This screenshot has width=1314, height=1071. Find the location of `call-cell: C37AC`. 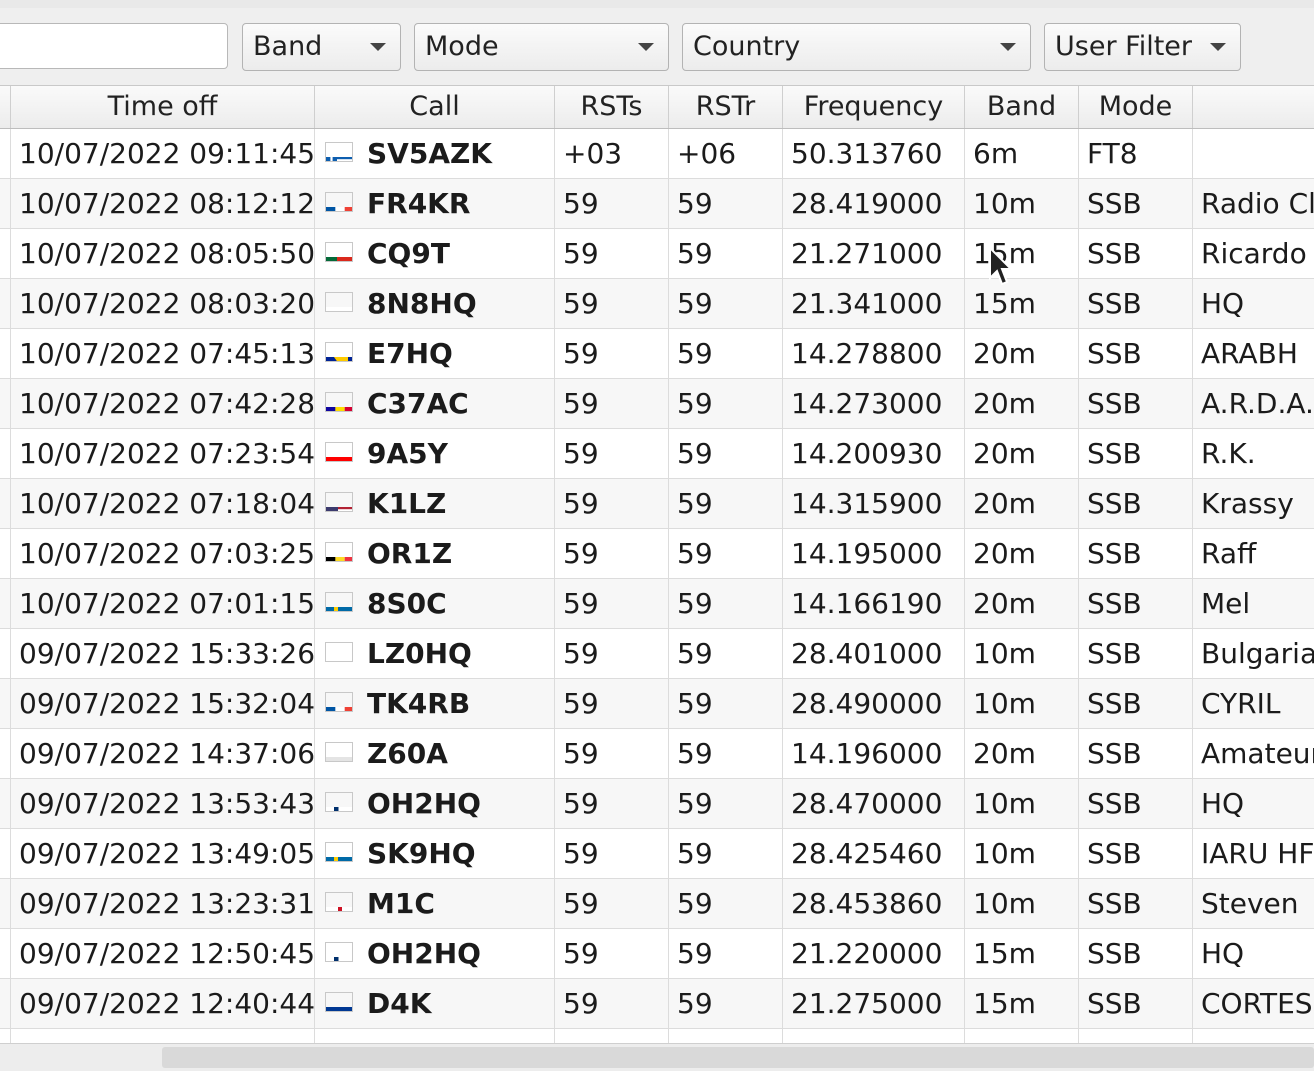

call-cell: C37AC is located at coordinates (435, 404).